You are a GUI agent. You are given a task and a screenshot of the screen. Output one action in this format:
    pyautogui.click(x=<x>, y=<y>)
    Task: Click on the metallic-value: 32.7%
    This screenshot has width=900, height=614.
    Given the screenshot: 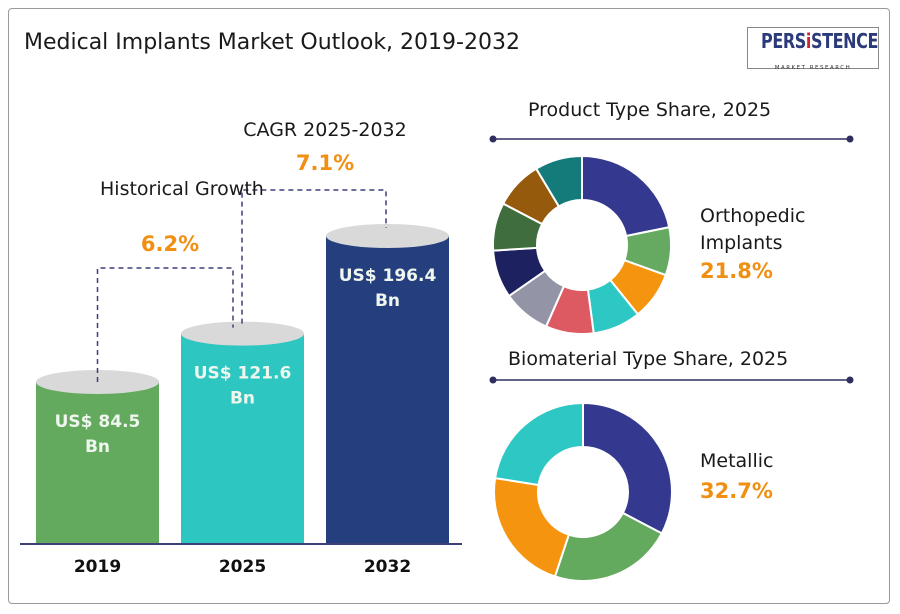 What is the action you would take?
    pyautogui.click(x=736, y=491)
    